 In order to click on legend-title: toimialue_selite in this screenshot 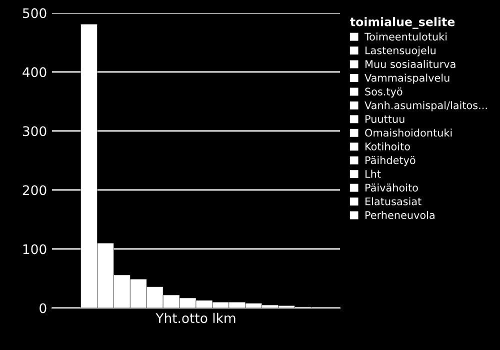, I will do `click(402, 23)`.